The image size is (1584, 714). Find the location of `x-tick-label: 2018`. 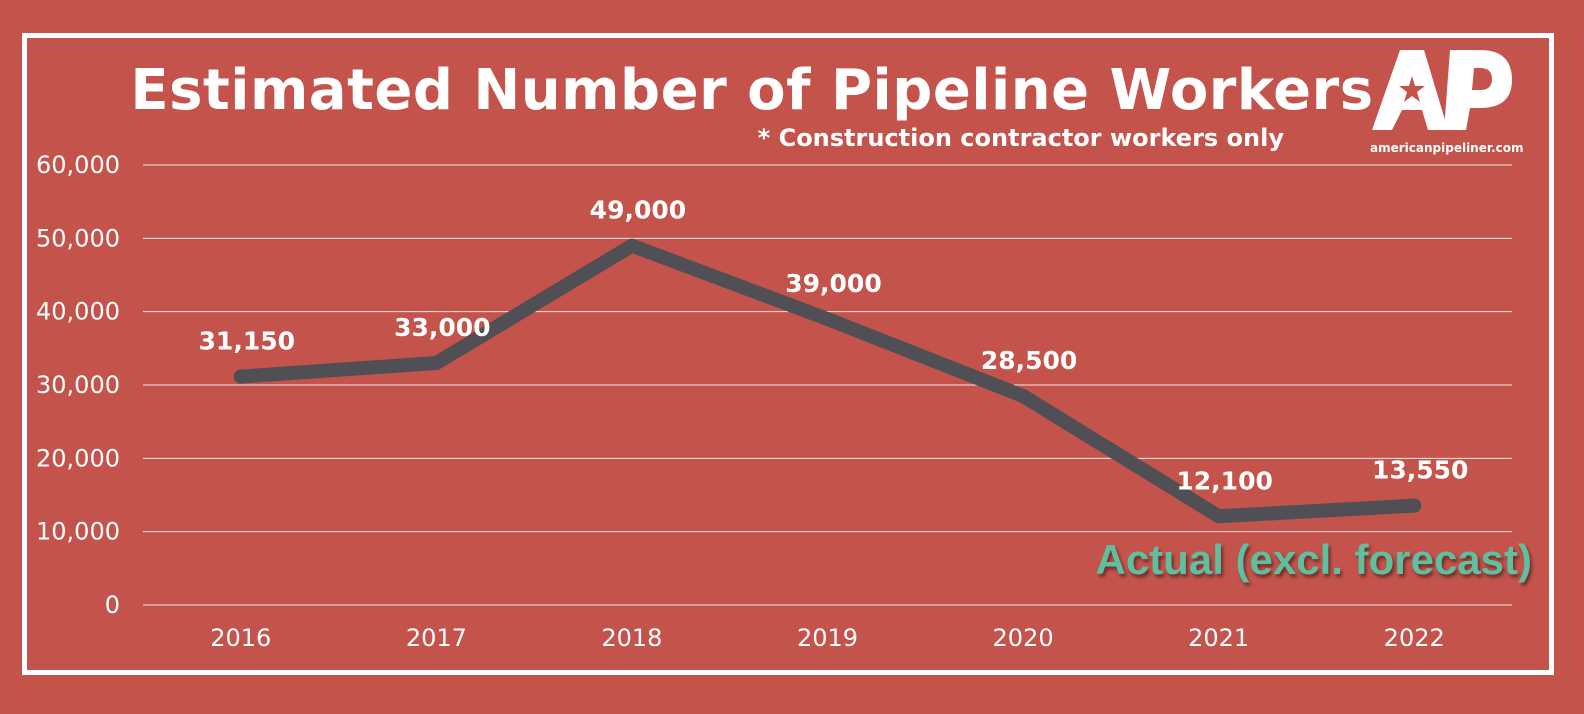

x-tick-label: 2018 is located at coordinates (631, 638).